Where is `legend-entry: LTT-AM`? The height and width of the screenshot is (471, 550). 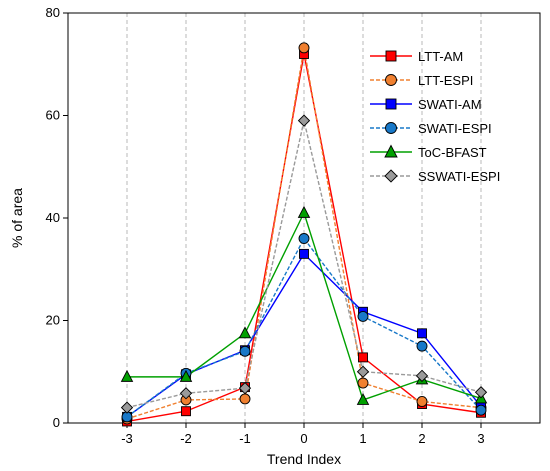
legend-entry: LTT-AM is located at coordinates (416, 56).